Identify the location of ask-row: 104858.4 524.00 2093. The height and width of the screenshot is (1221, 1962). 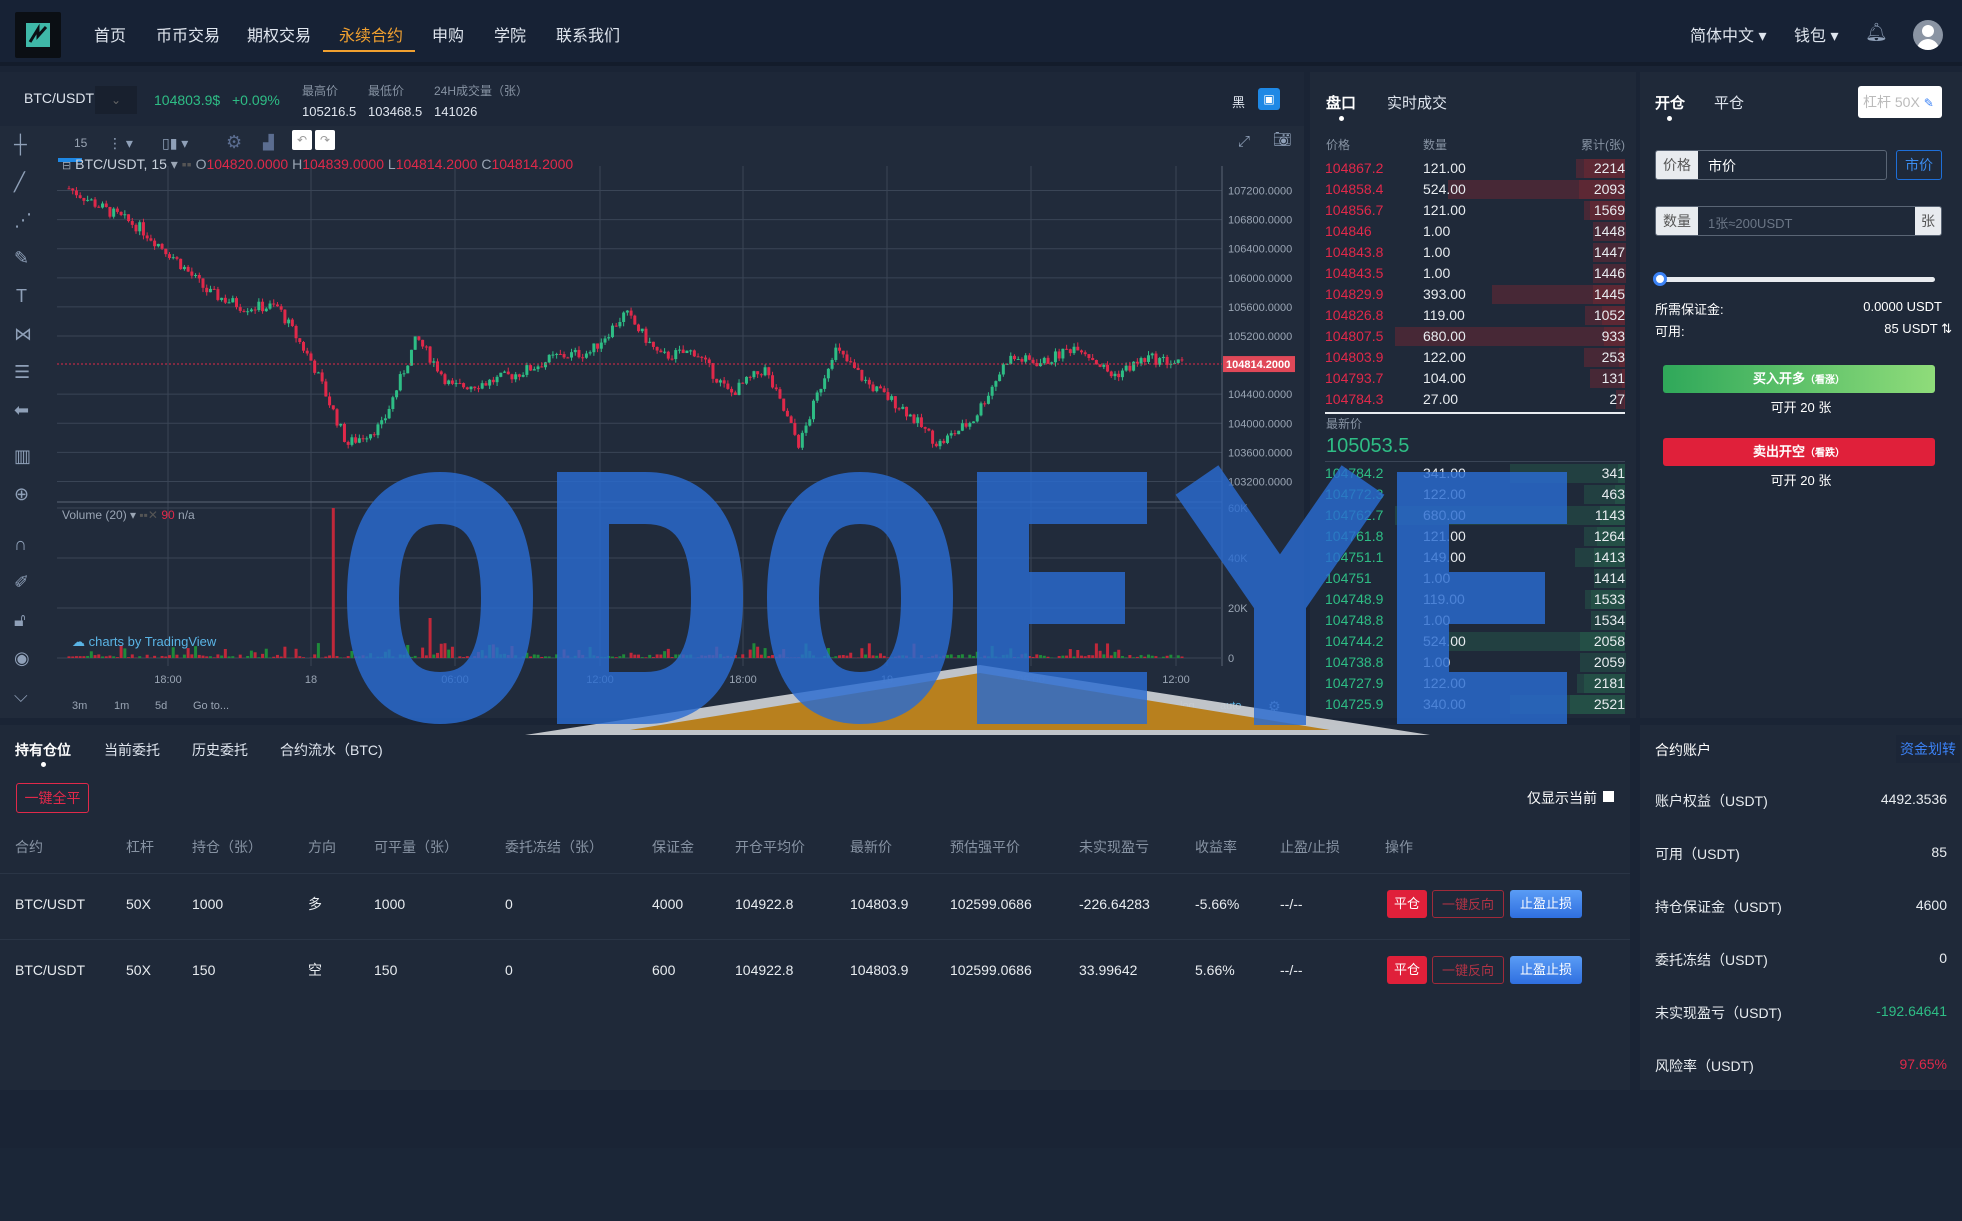
(1475, 189).